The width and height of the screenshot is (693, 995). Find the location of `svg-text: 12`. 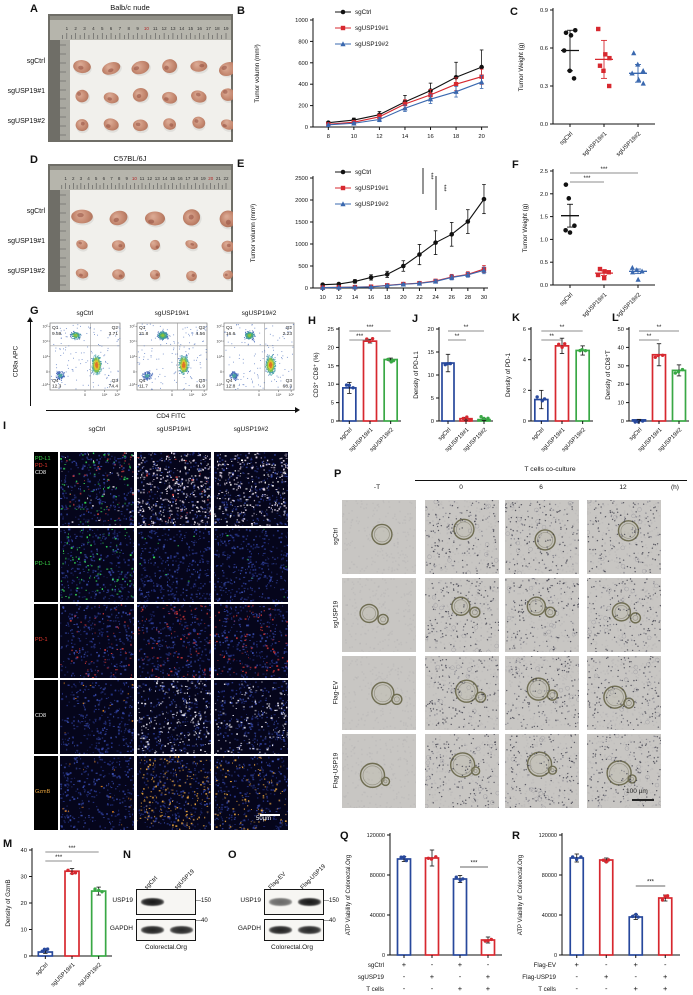

svg-text: 12 is located at coordinates (339, 298).